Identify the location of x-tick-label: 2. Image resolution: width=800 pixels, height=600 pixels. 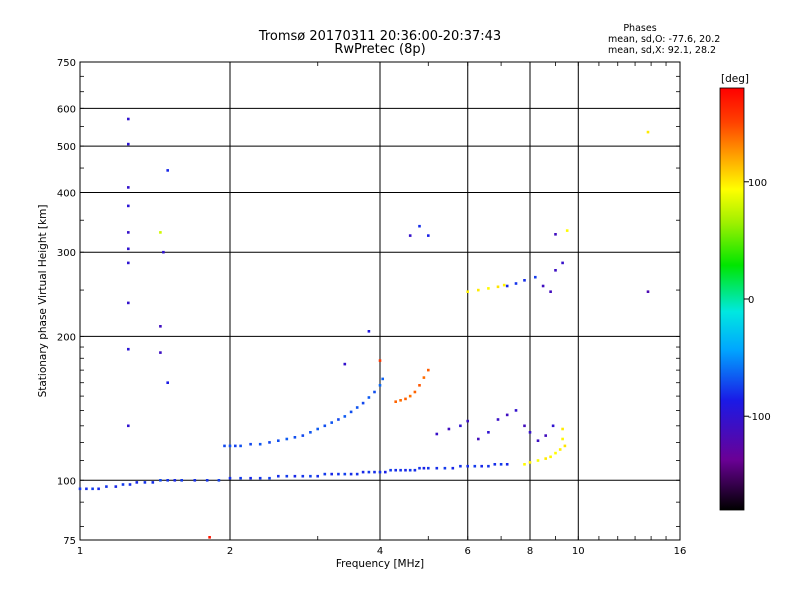
(230, 551).